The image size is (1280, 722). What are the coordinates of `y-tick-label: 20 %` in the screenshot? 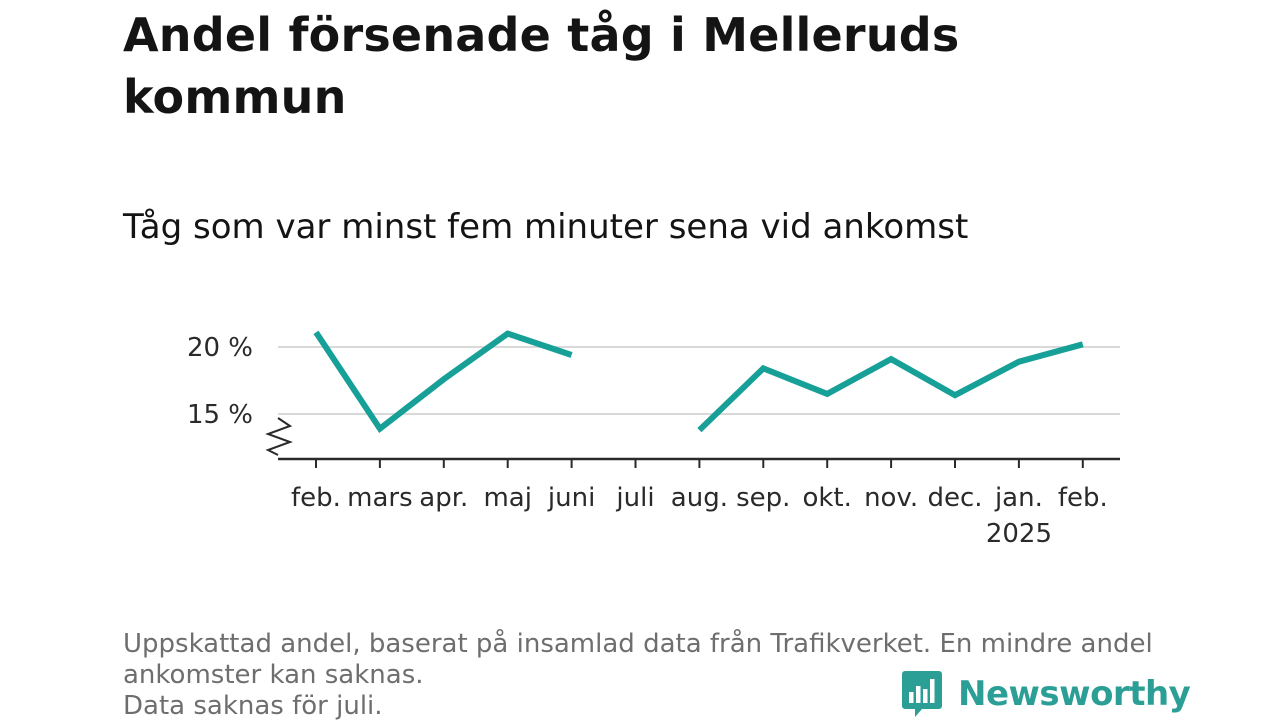 It's located at (220, 348).